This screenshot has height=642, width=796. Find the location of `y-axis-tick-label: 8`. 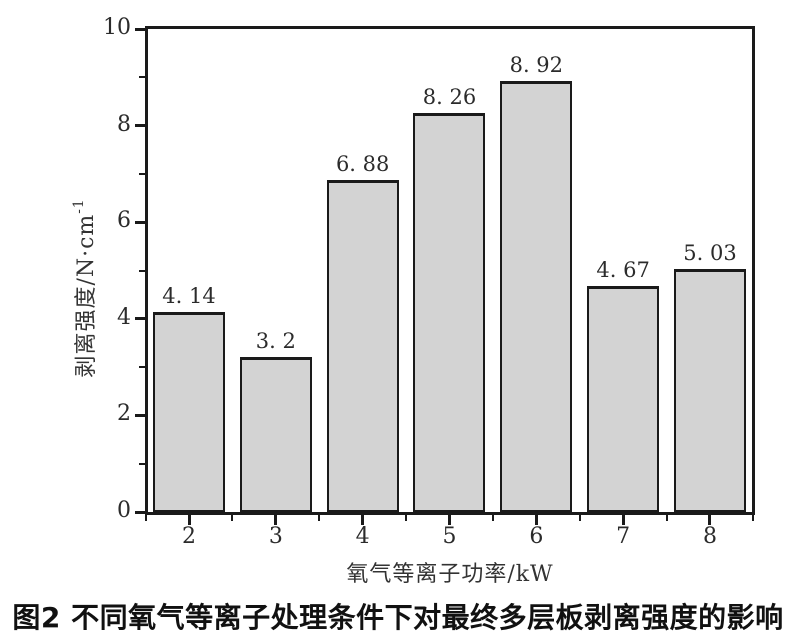

y-axis-tick-label: 8 is located at coordinates (124, 124).